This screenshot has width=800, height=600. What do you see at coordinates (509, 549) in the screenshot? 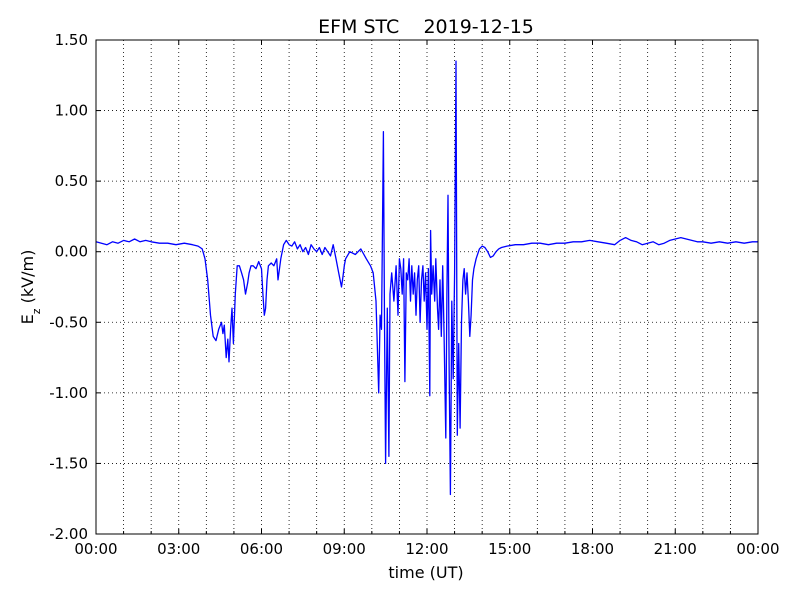
I see `x-tick-label: 15:00` at bounding box center [509, 549].